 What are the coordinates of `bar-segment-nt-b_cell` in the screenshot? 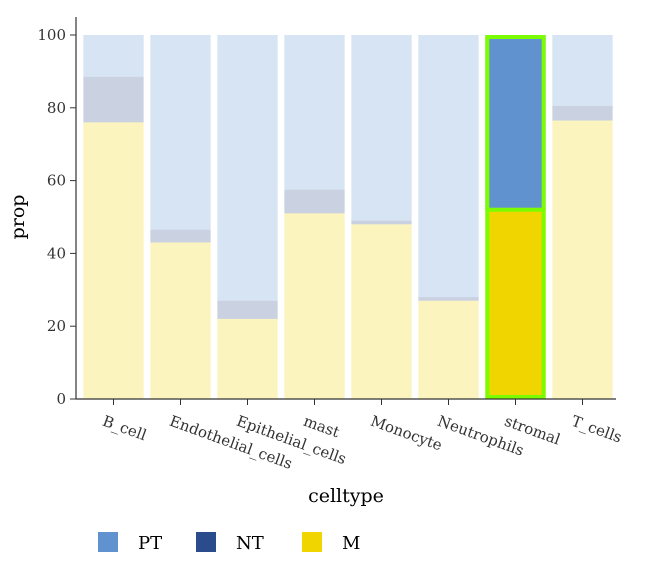 It's located at (113, 99).